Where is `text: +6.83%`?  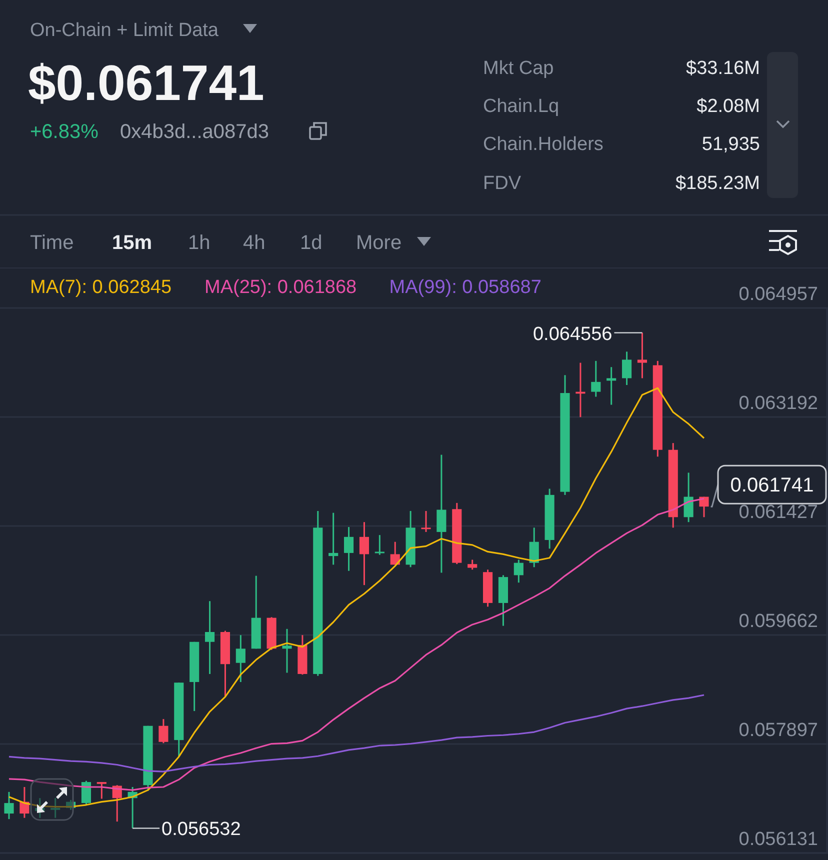 text: +6.83% is located at coordinates (64, 132).